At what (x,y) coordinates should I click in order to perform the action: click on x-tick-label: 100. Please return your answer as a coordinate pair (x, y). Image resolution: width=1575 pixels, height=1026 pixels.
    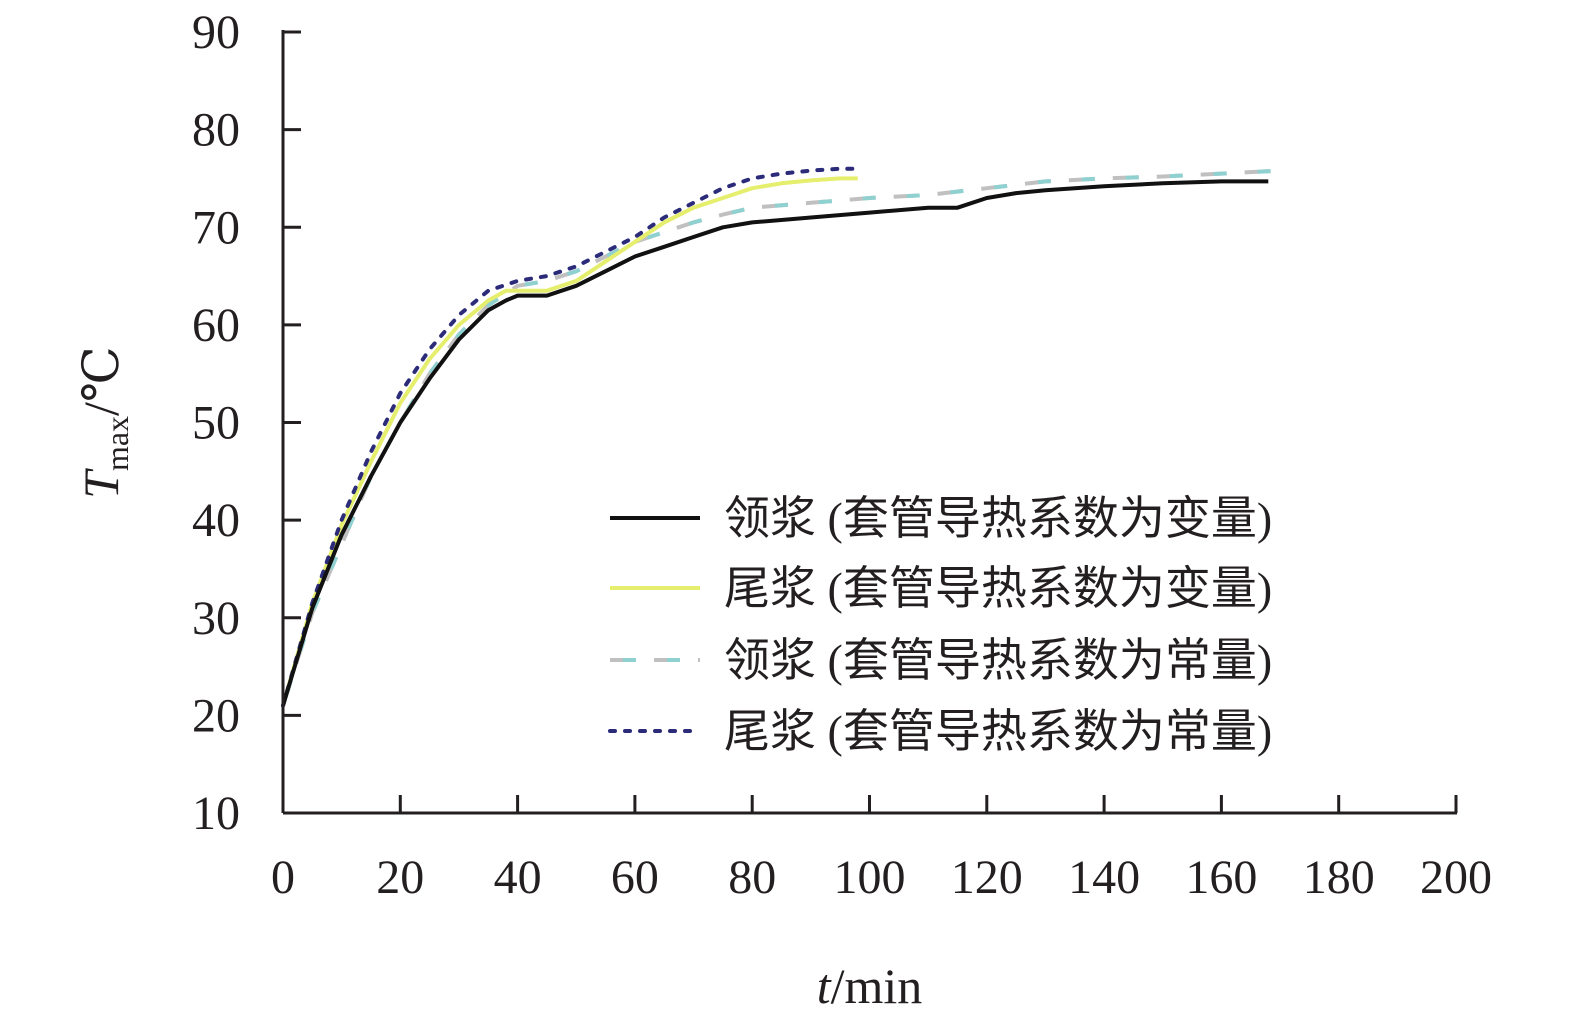
    Looking at the image, I should click on (870, 877).